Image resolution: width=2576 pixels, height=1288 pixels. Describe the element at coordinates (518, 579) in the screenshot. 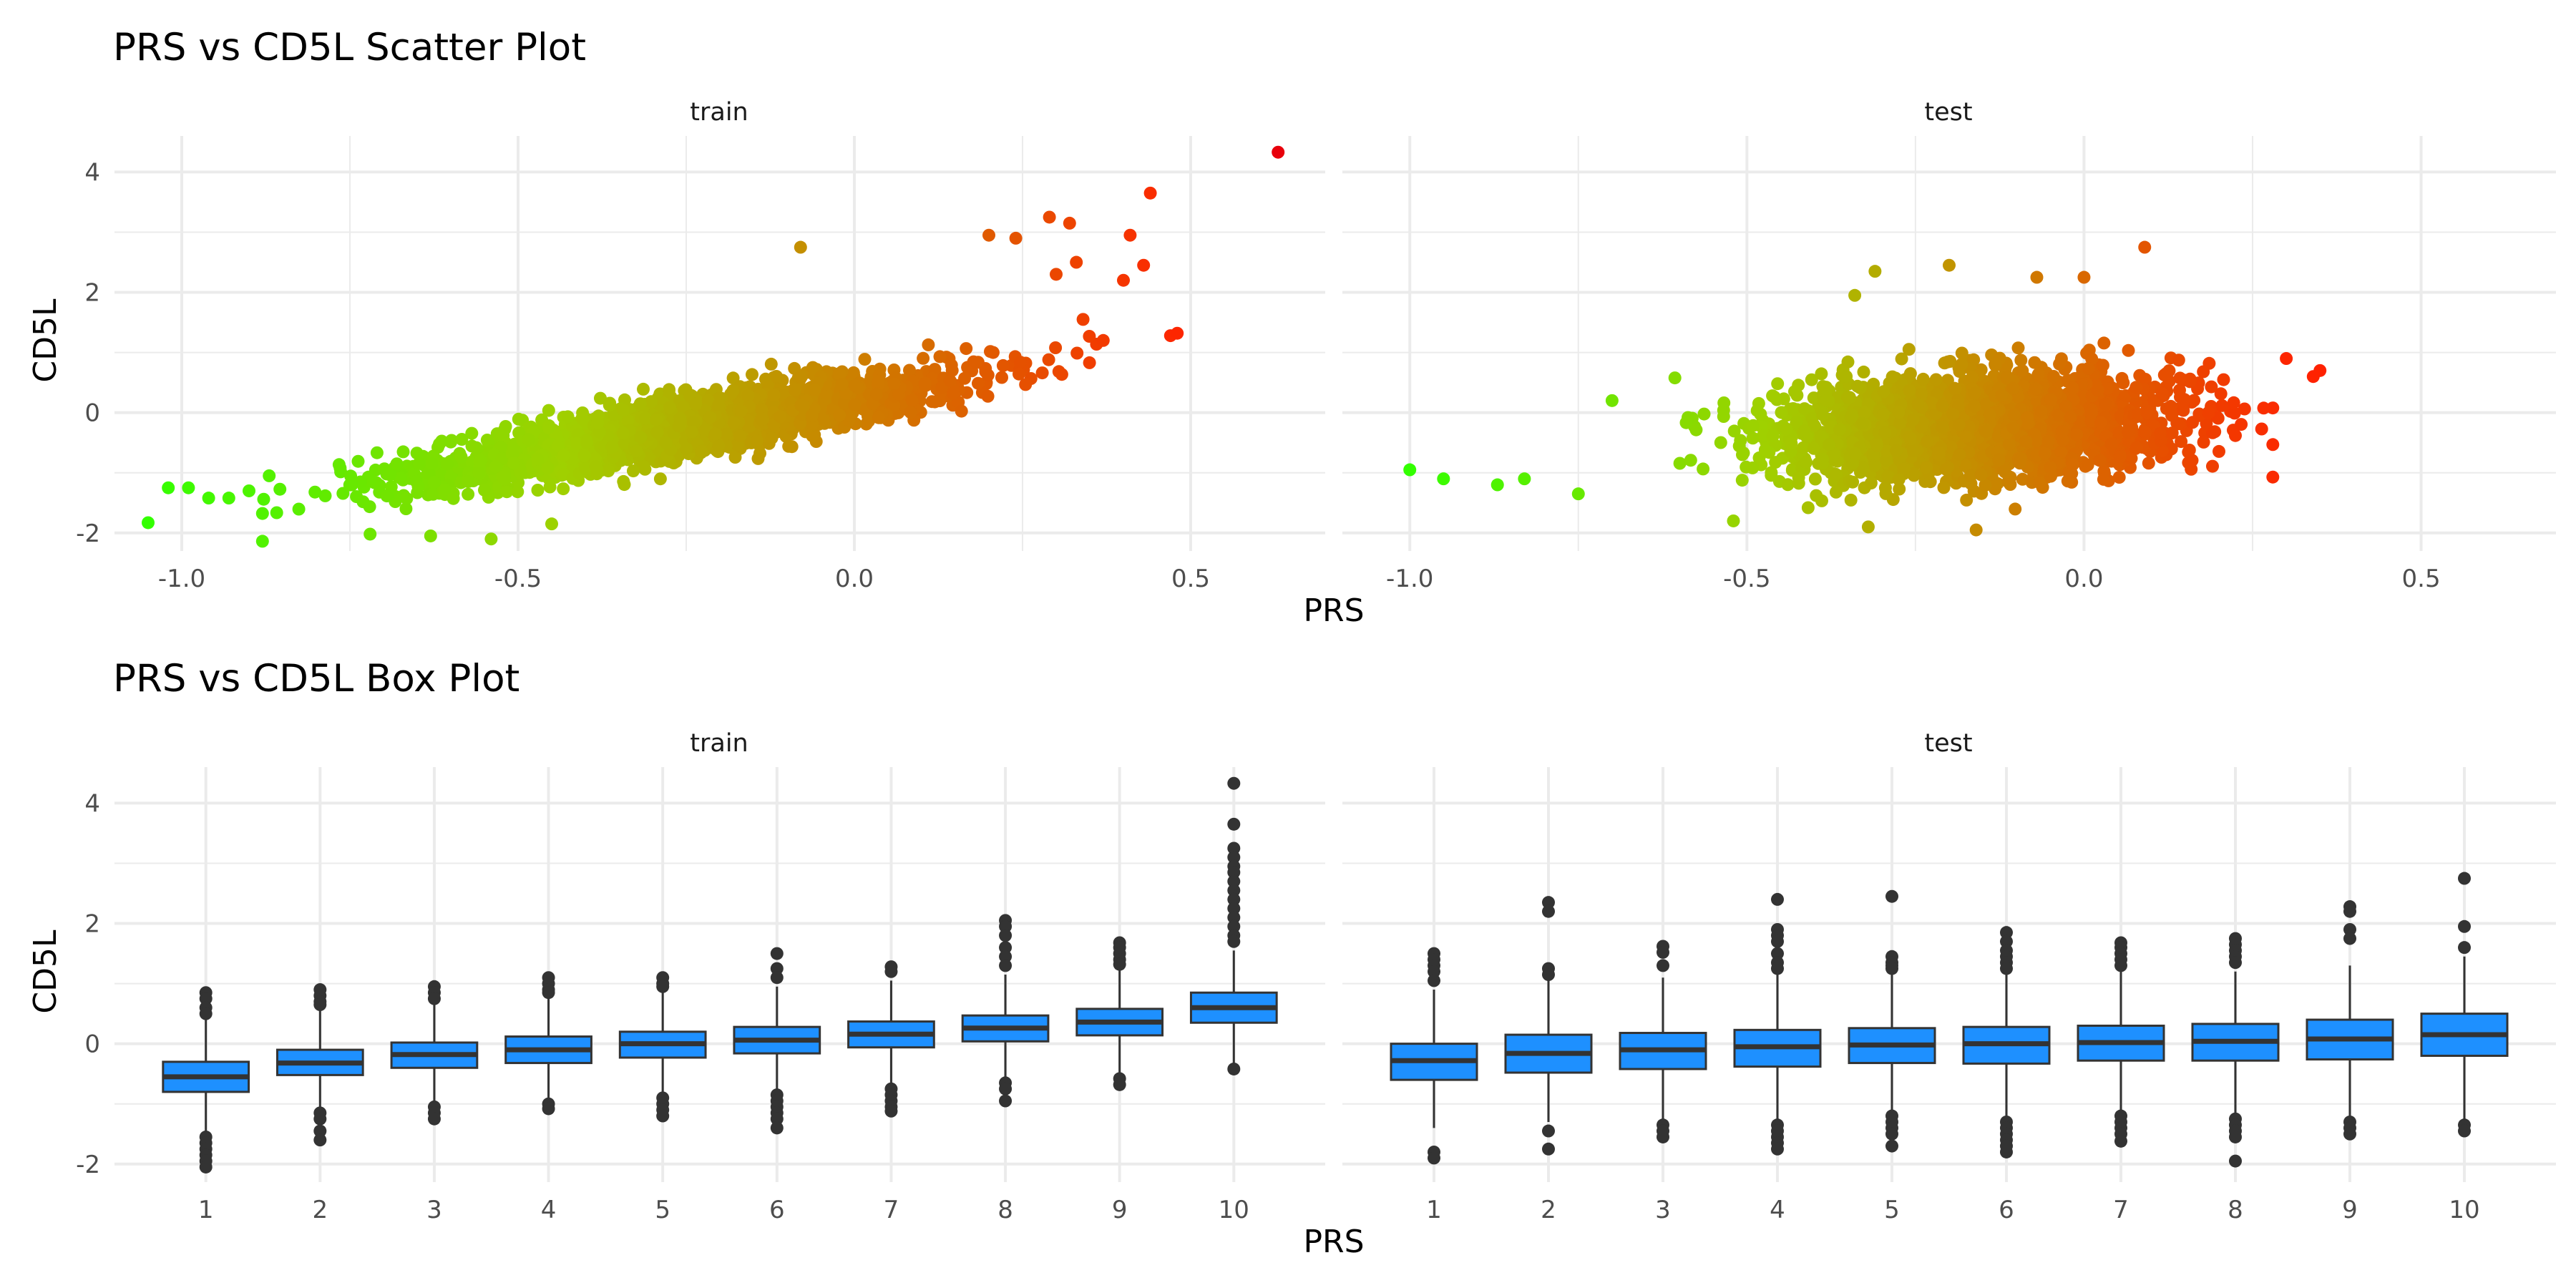

I see `x-tick-label: -0.5` at that location.